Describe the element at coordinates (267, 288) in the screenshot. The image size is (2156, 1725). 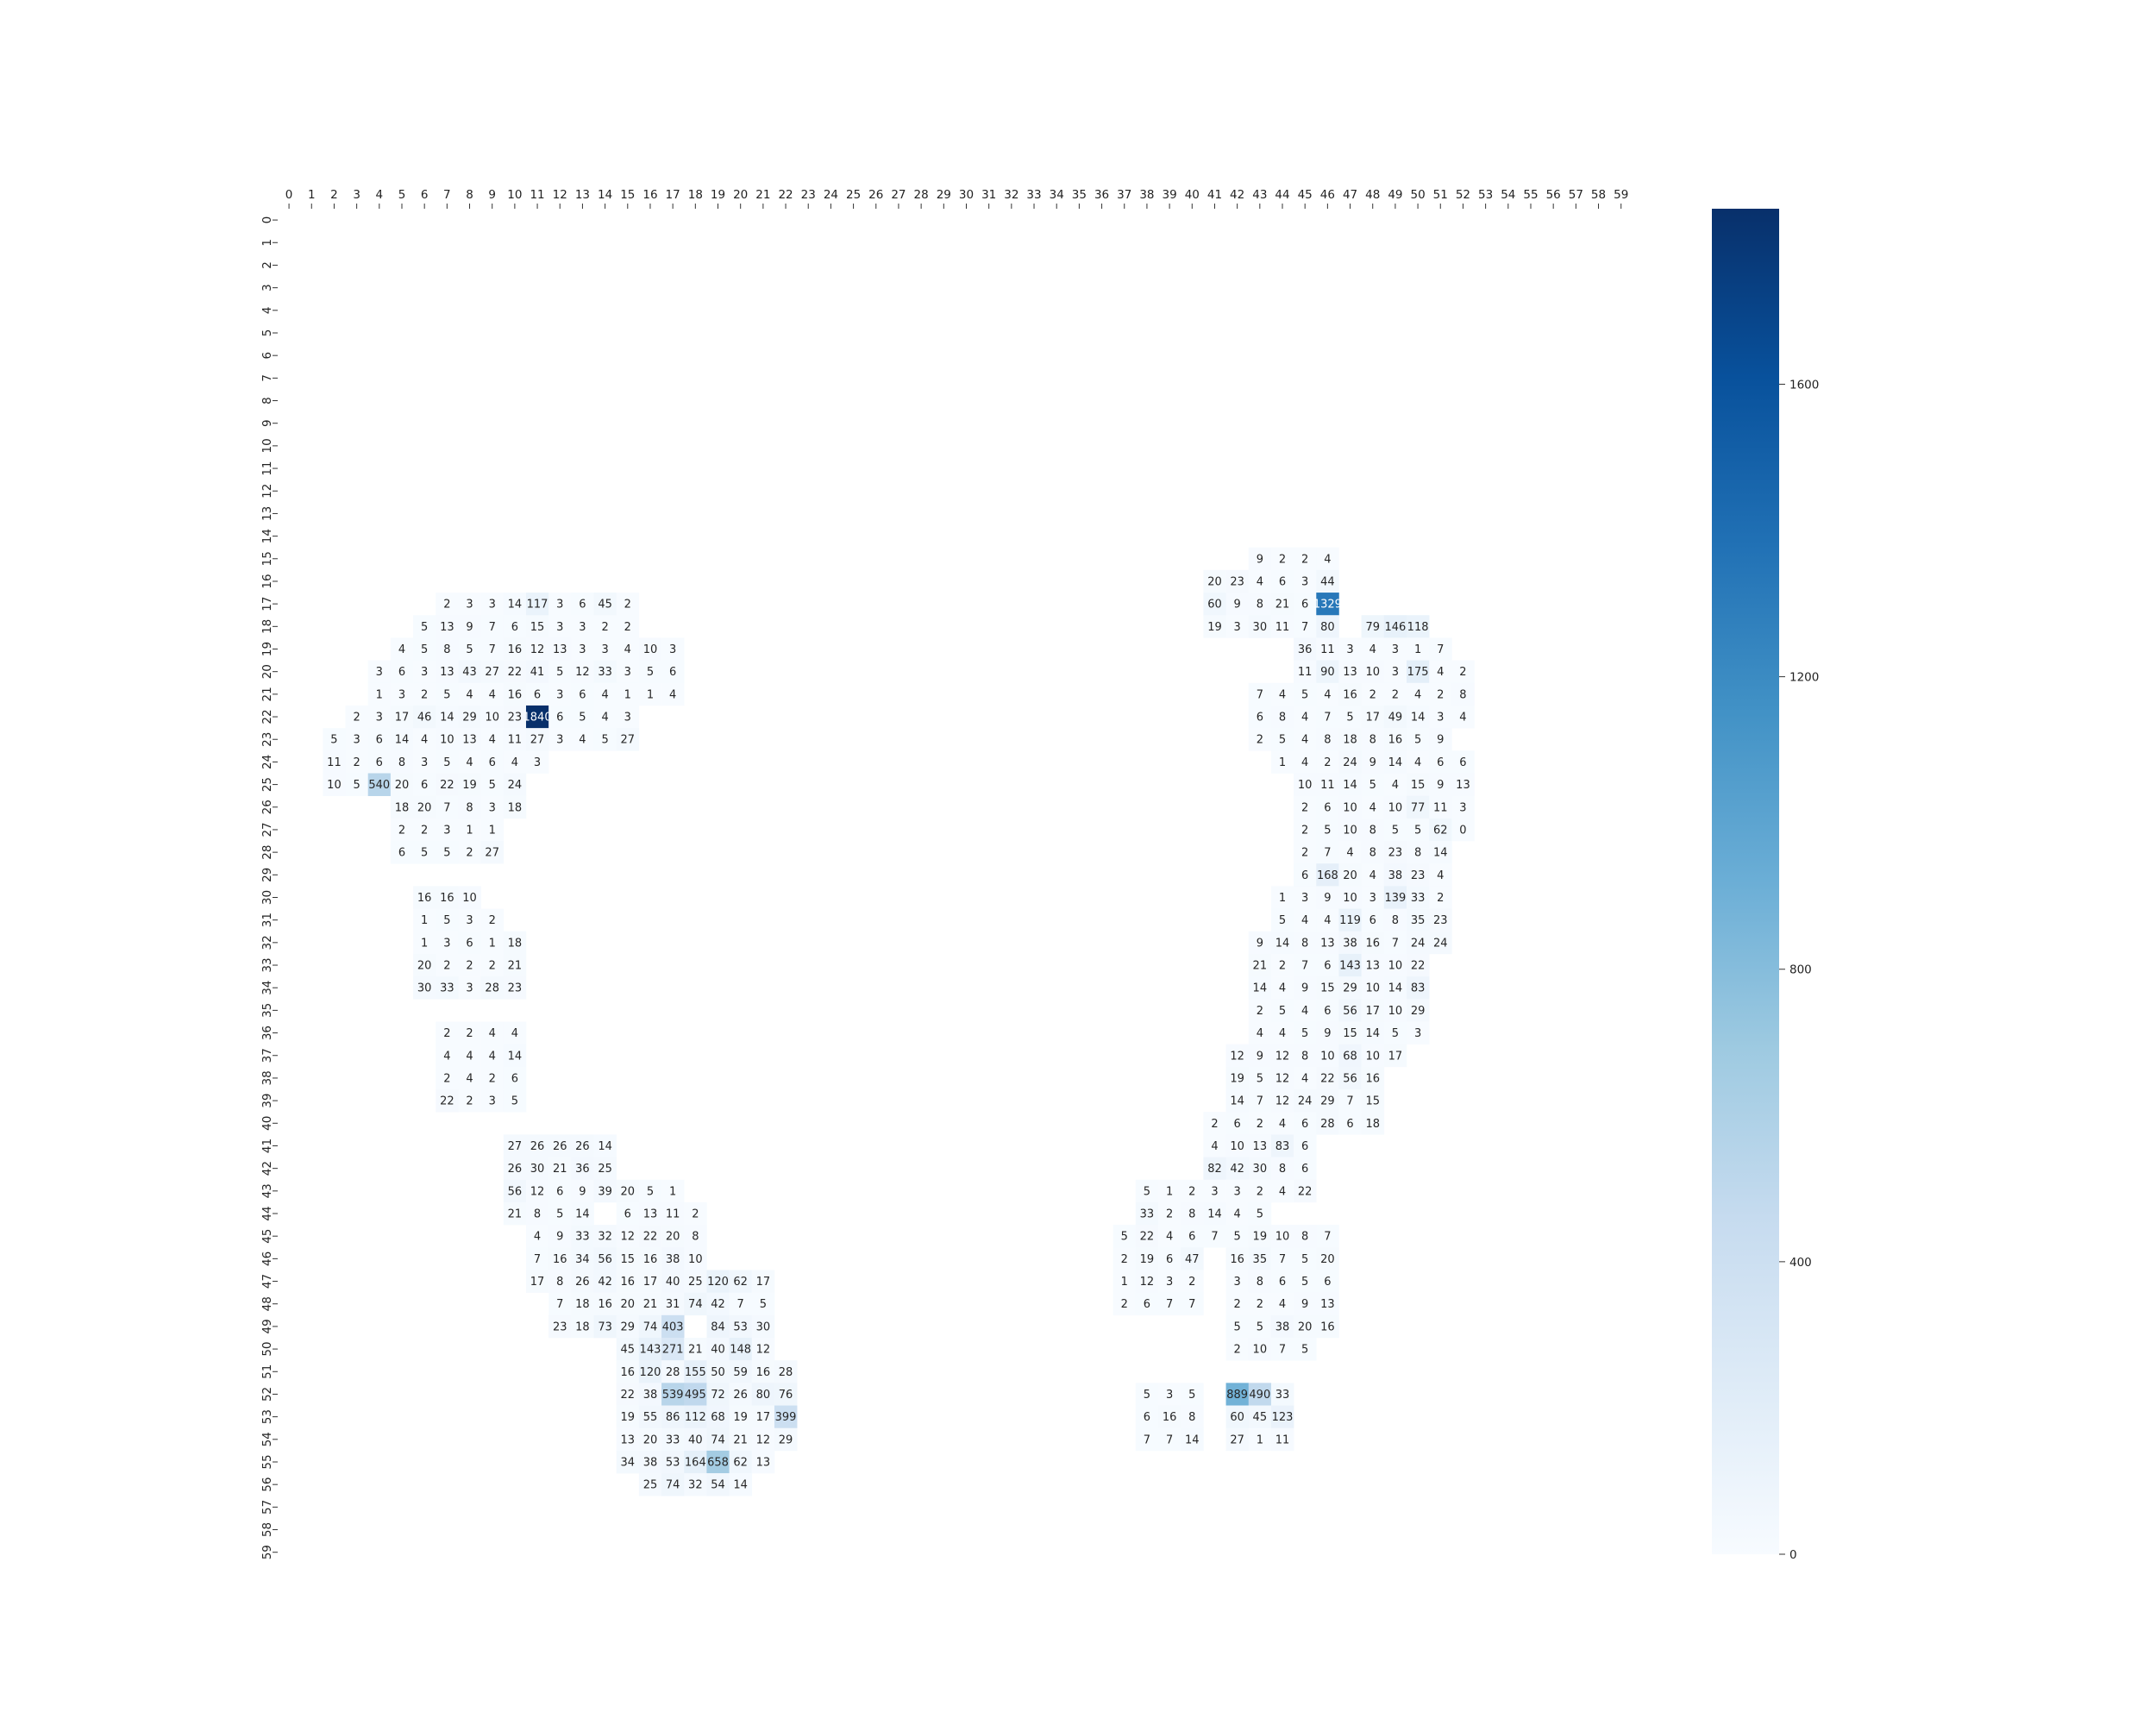
I see `y-tick-label: 3` at that location.